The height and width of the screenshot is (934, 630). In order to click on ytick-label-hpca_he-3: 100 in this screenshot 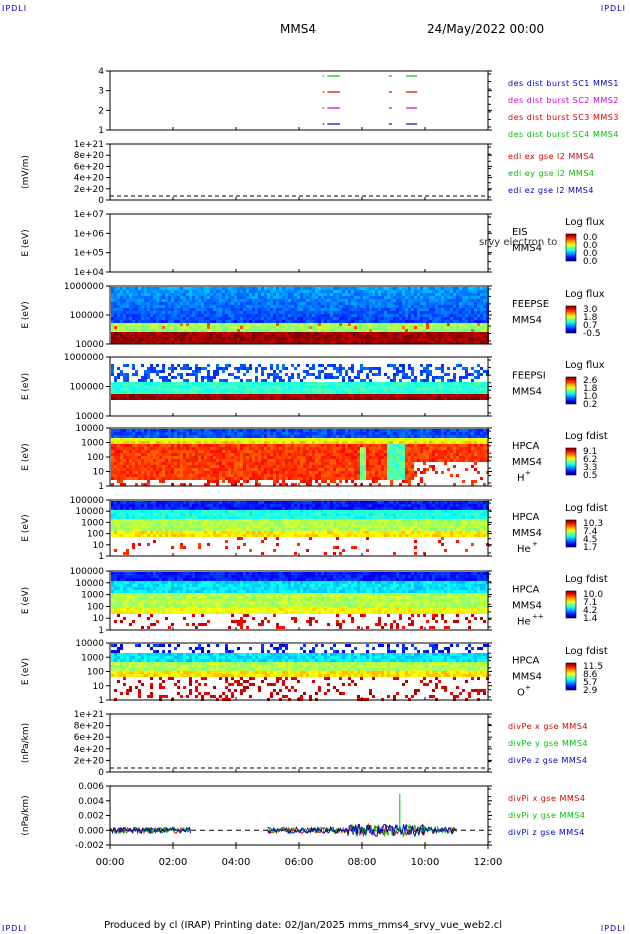, I will do `click(95, 535)`.